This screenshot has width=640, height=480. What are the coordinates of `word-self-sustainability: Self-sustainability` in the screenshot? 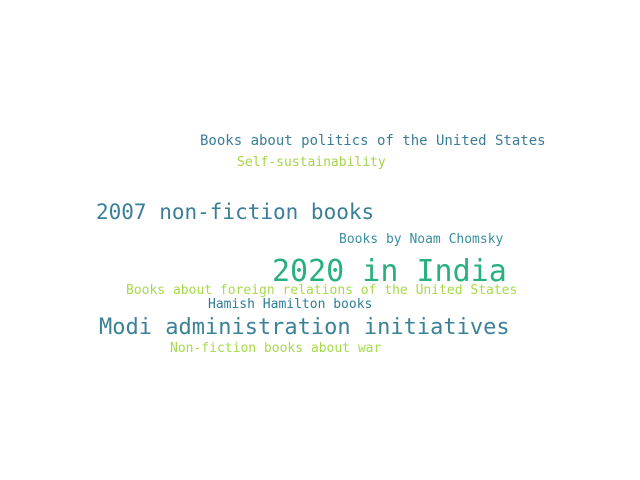 It's located at (311, 162).